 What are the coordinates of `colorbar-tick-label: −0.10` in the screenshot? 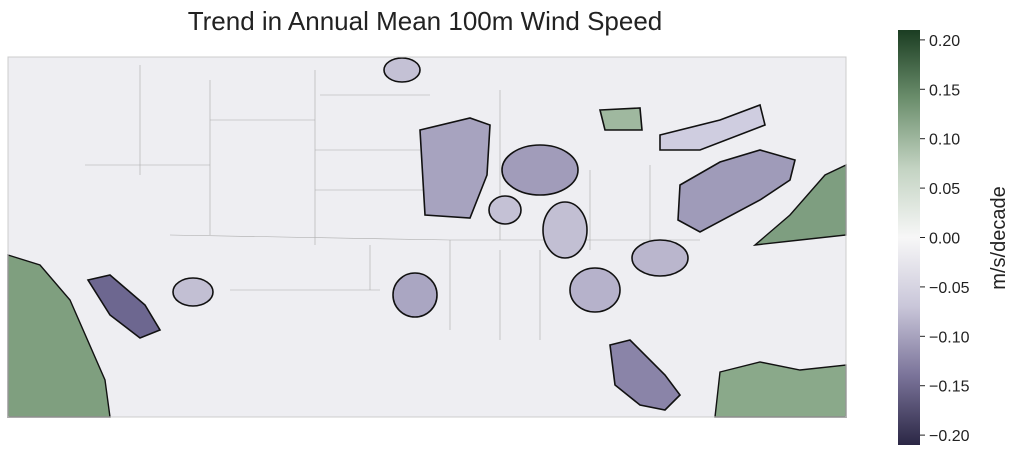 It's located at (949, 337).